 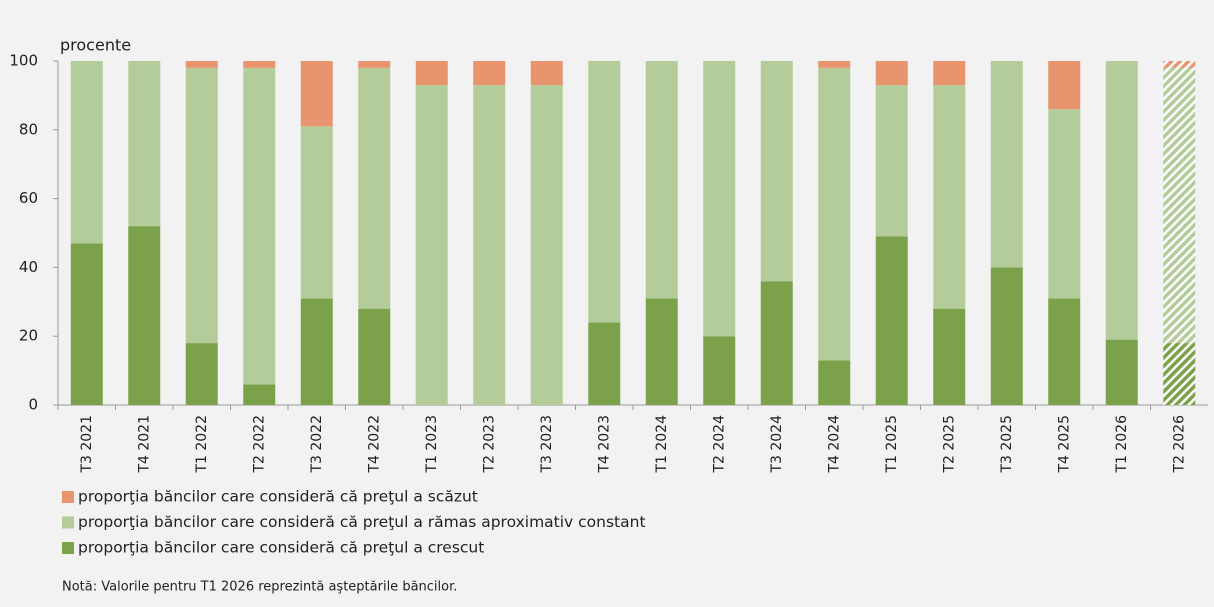 I want to click on x-tick-label: T2 2022, so click(x=259, y=444).